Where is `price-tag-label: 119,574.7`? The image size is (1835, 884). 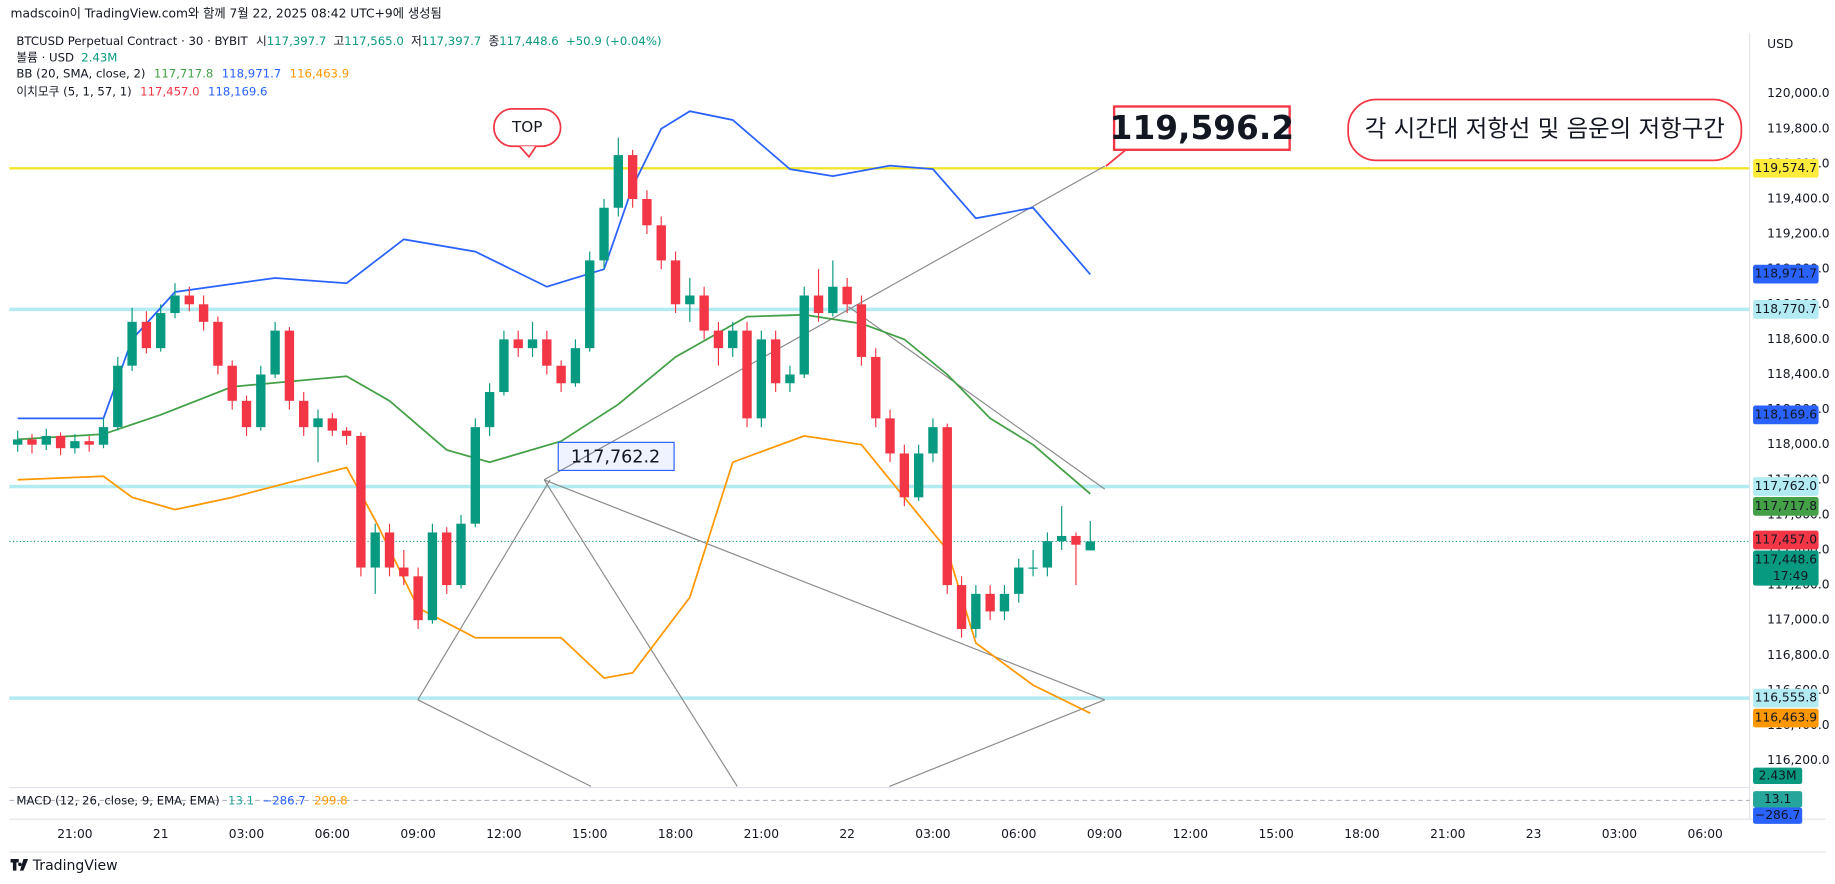 price-tag-label: 119,574.7 is located at coordinates (1786, 168).